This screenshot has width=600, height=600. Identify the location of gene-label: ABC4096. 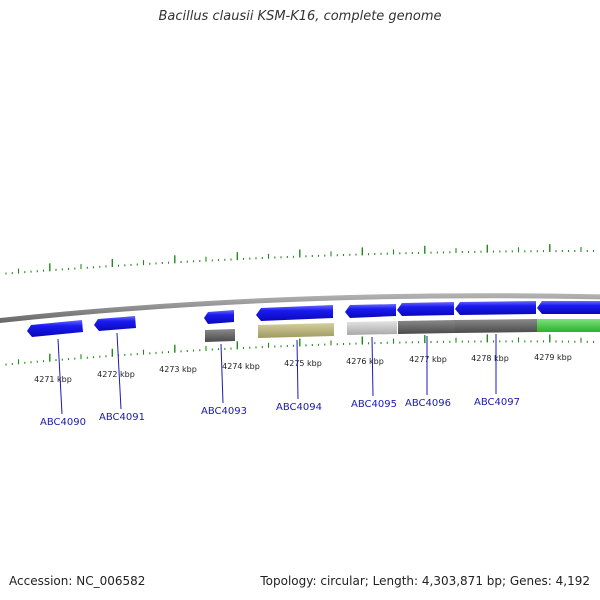
(428, 403).